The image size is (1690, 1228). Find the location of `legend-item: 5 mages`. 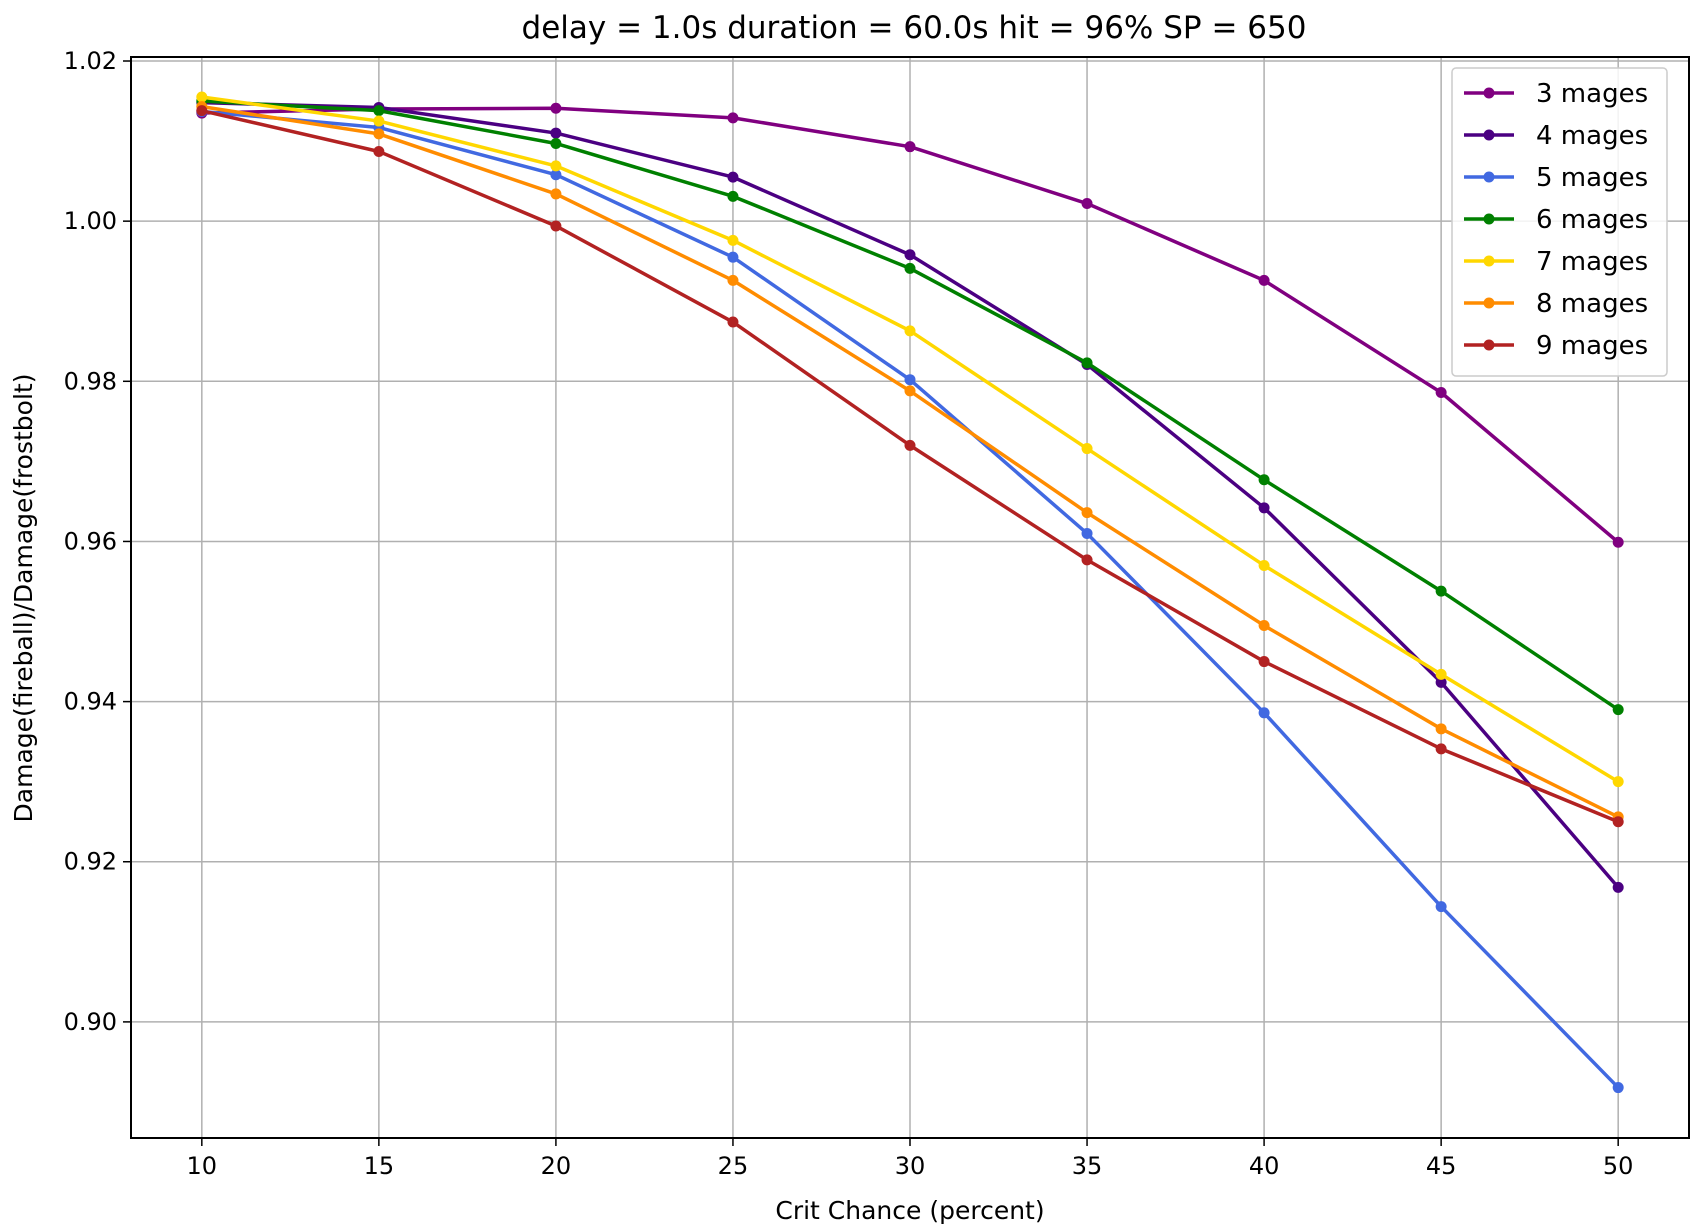

legend-item: 5 mages is located at coordinates (1556, 178).